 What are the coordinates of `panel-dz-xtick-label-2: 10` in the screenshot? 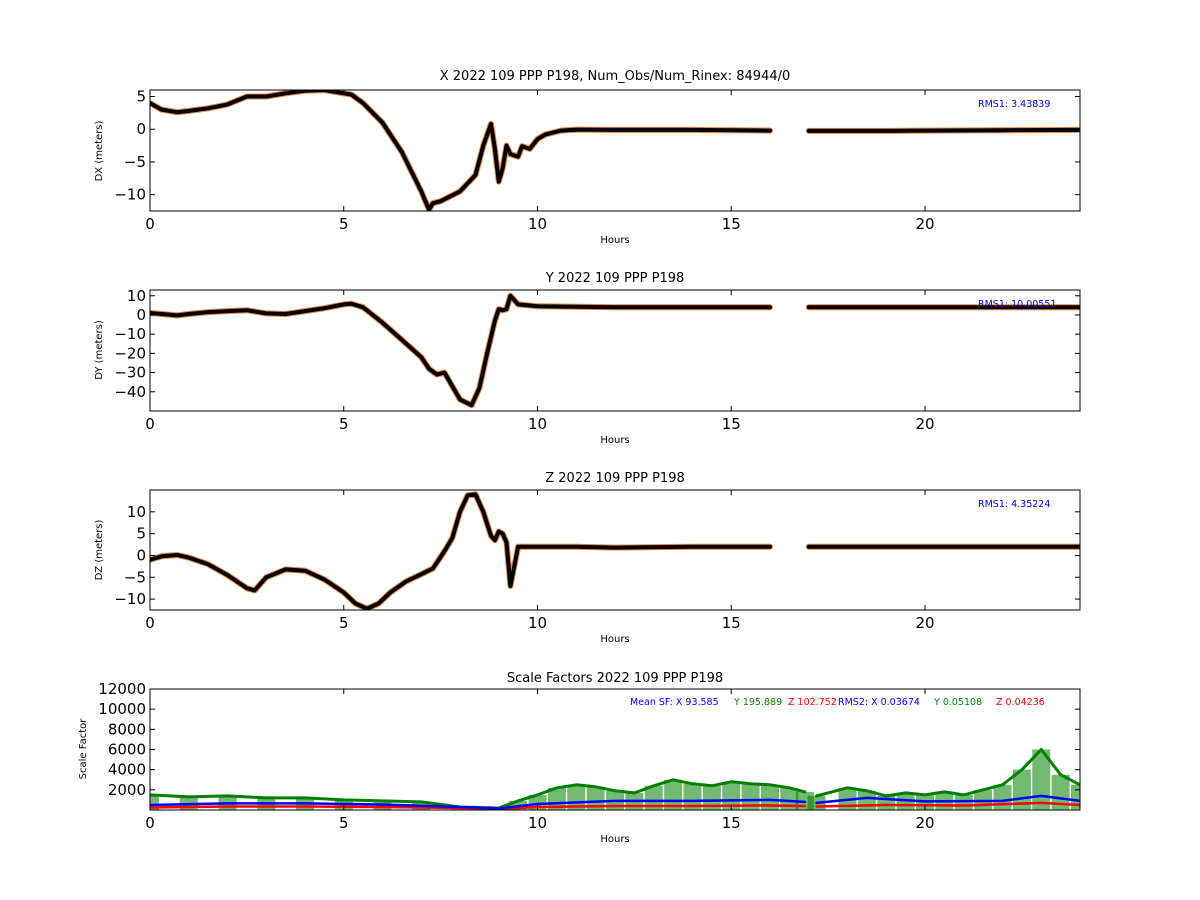 It's located at (537, 623).